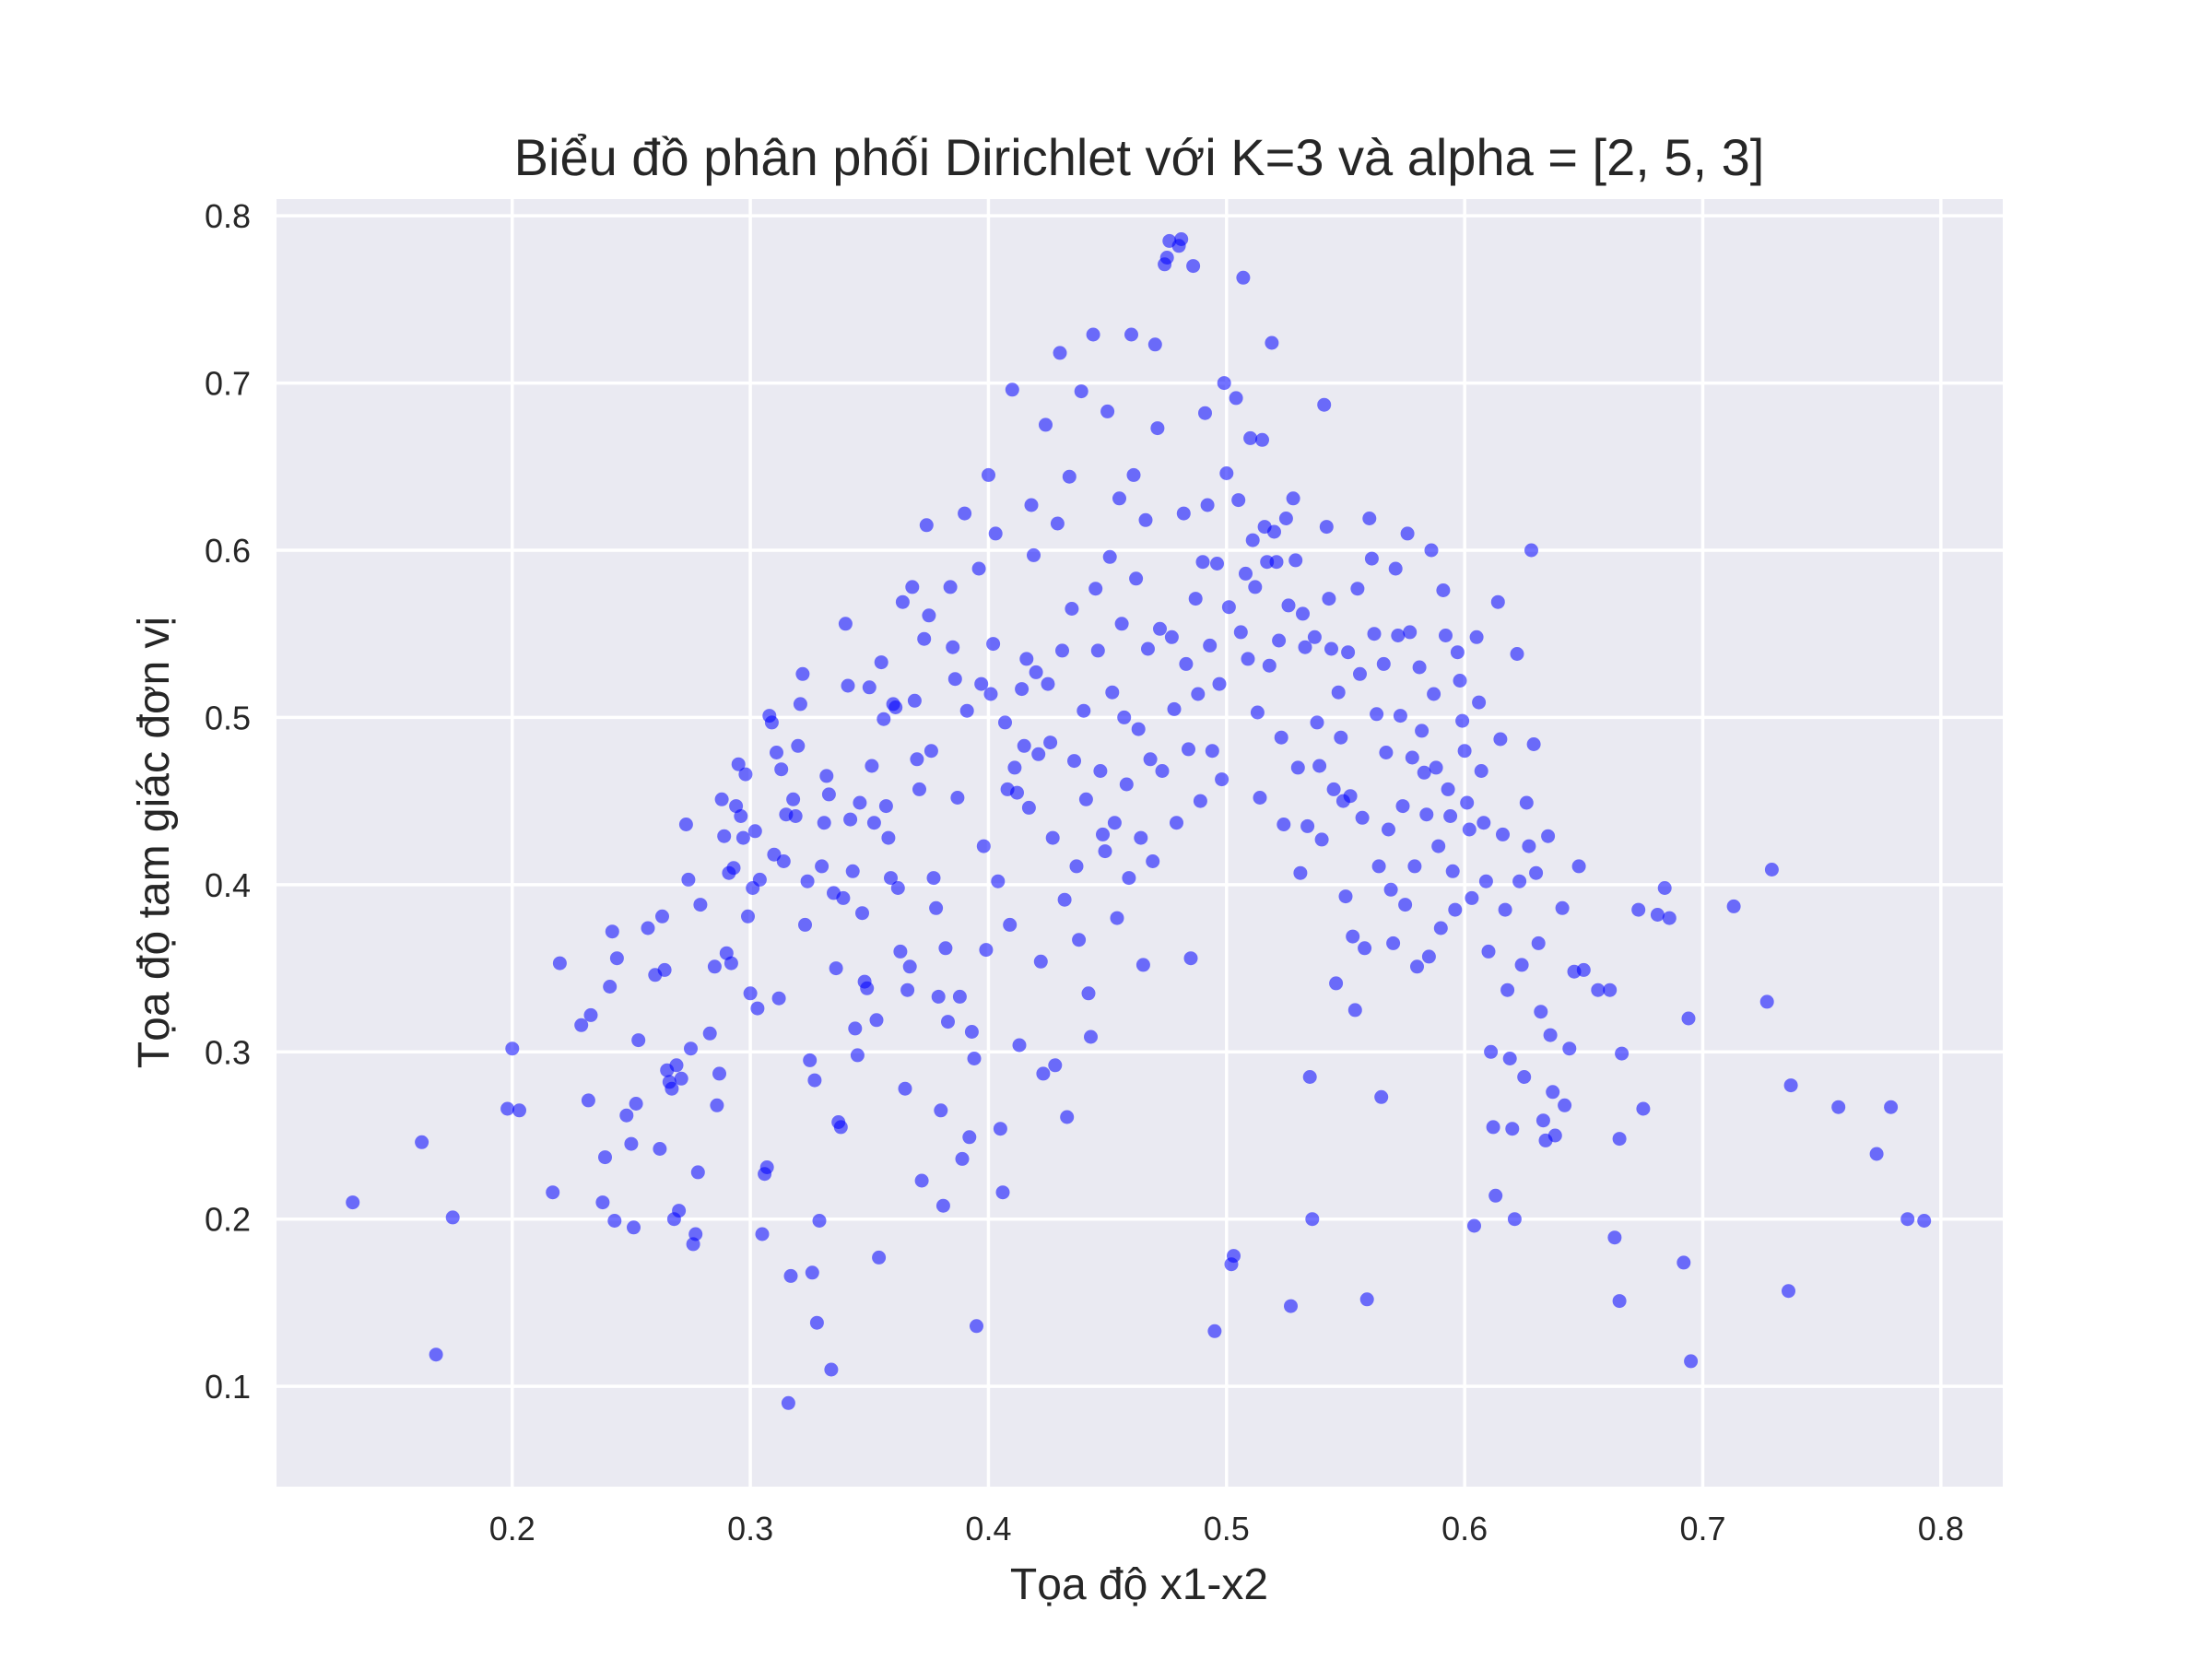  I want to click on x-tick-label: 0.3, so click(750, 1528).